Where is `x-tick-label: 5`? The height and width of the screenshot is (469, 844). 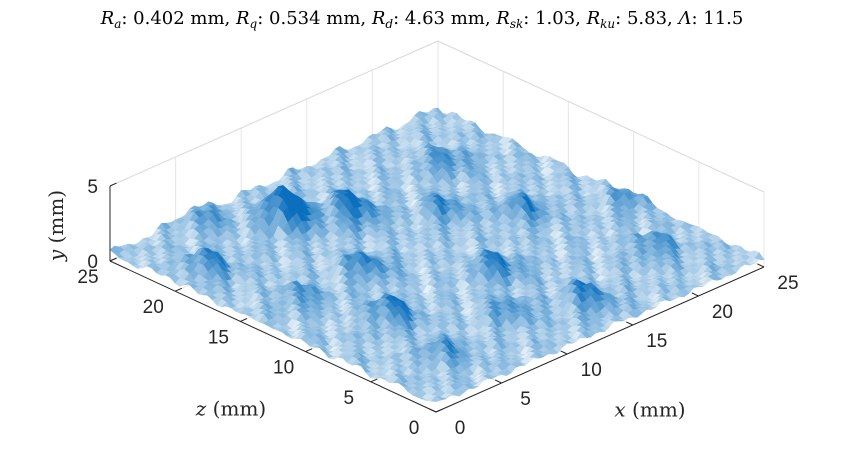 x-tick-label: 5 is located at coordinates (525, 399).